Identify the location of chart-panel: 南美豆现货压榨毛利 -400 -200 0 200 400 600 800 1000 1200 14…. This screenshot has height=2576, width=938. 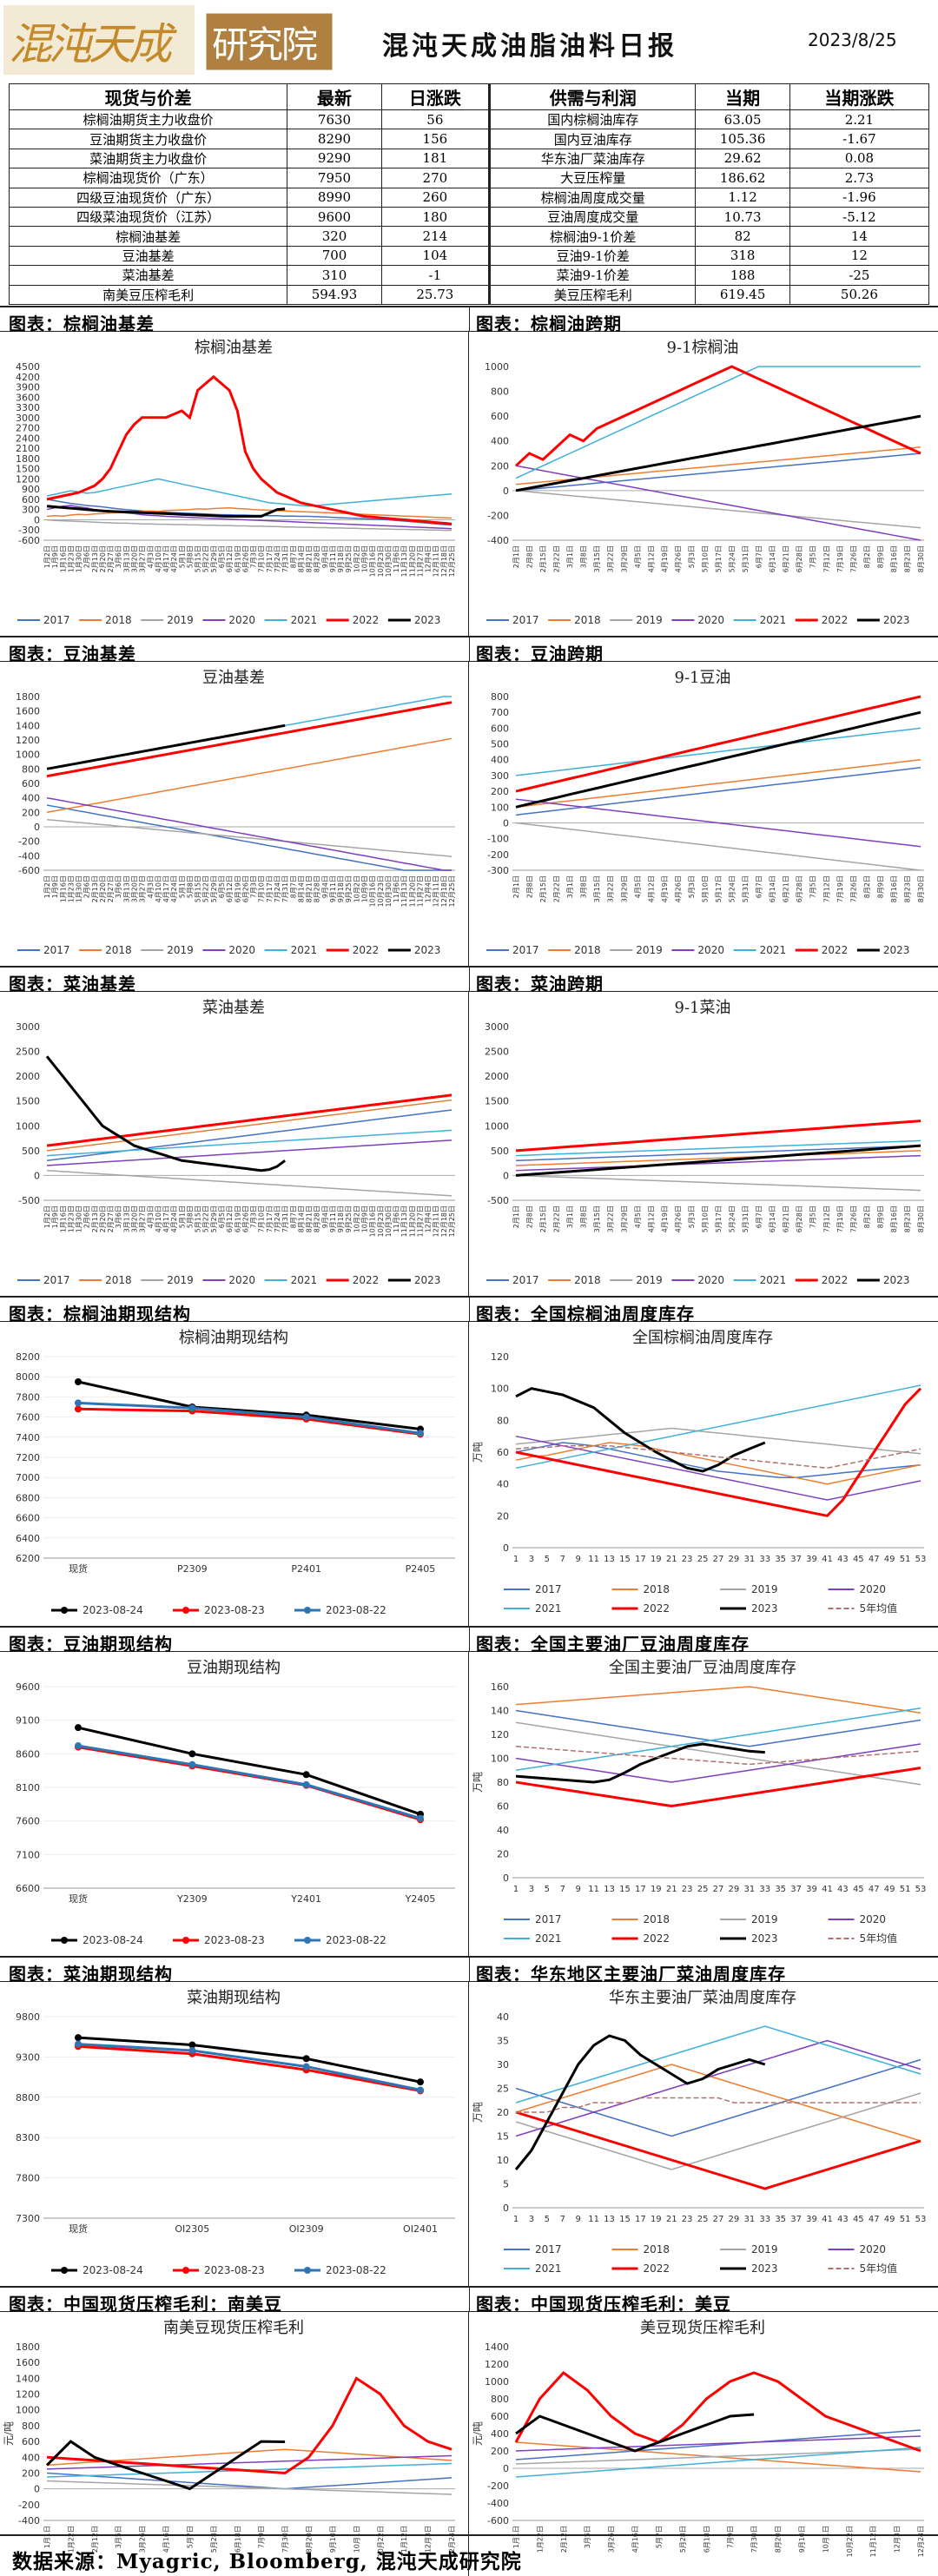
(234, 2444).